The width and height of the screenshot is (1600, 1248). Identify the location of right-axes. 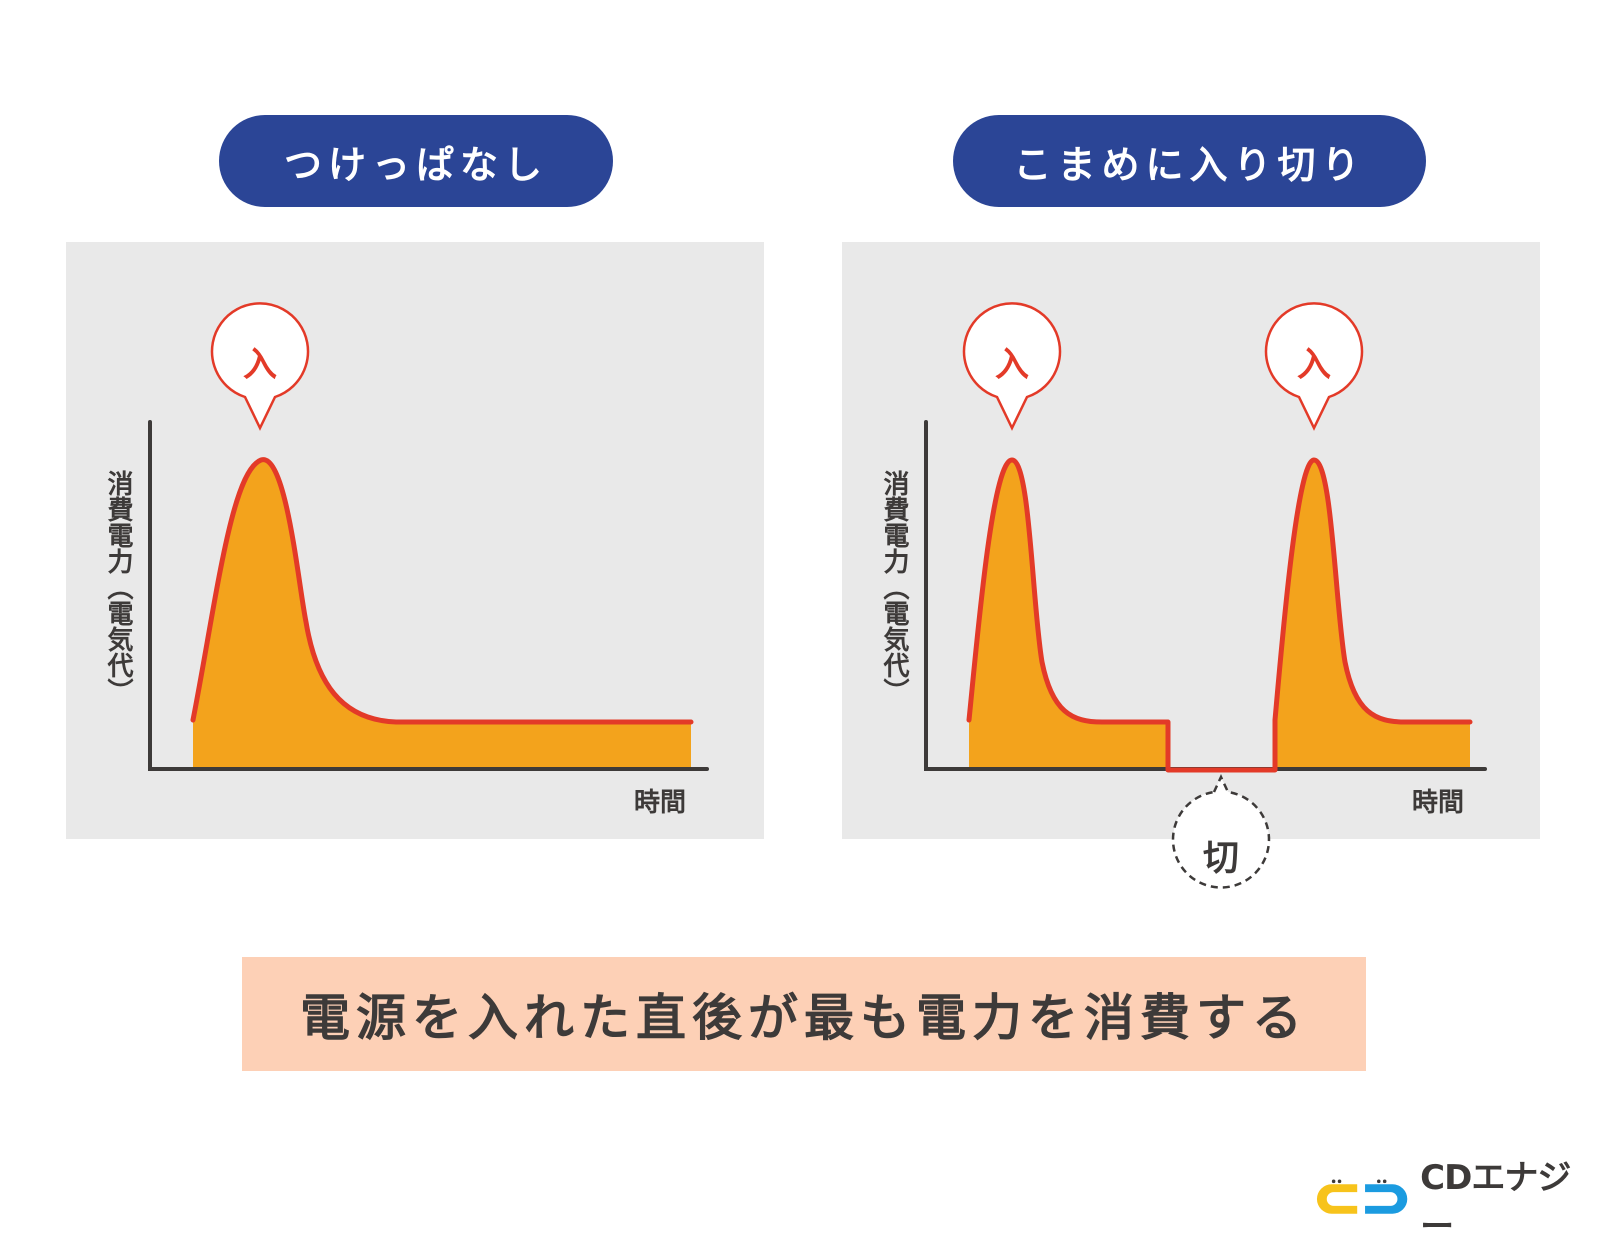
(1205, 595).